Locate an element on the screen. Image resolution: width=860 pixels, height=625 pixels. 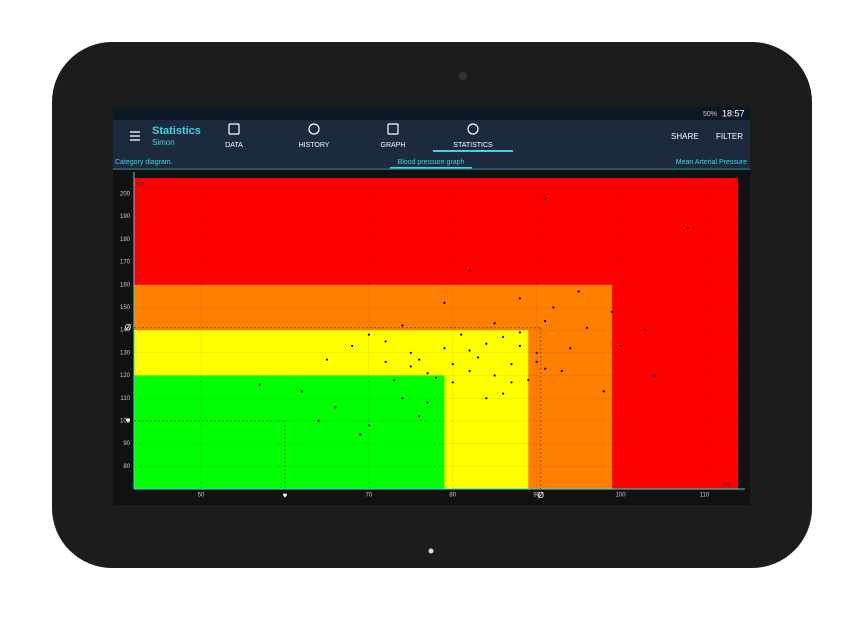
zone is located at coordinates (289, 432).